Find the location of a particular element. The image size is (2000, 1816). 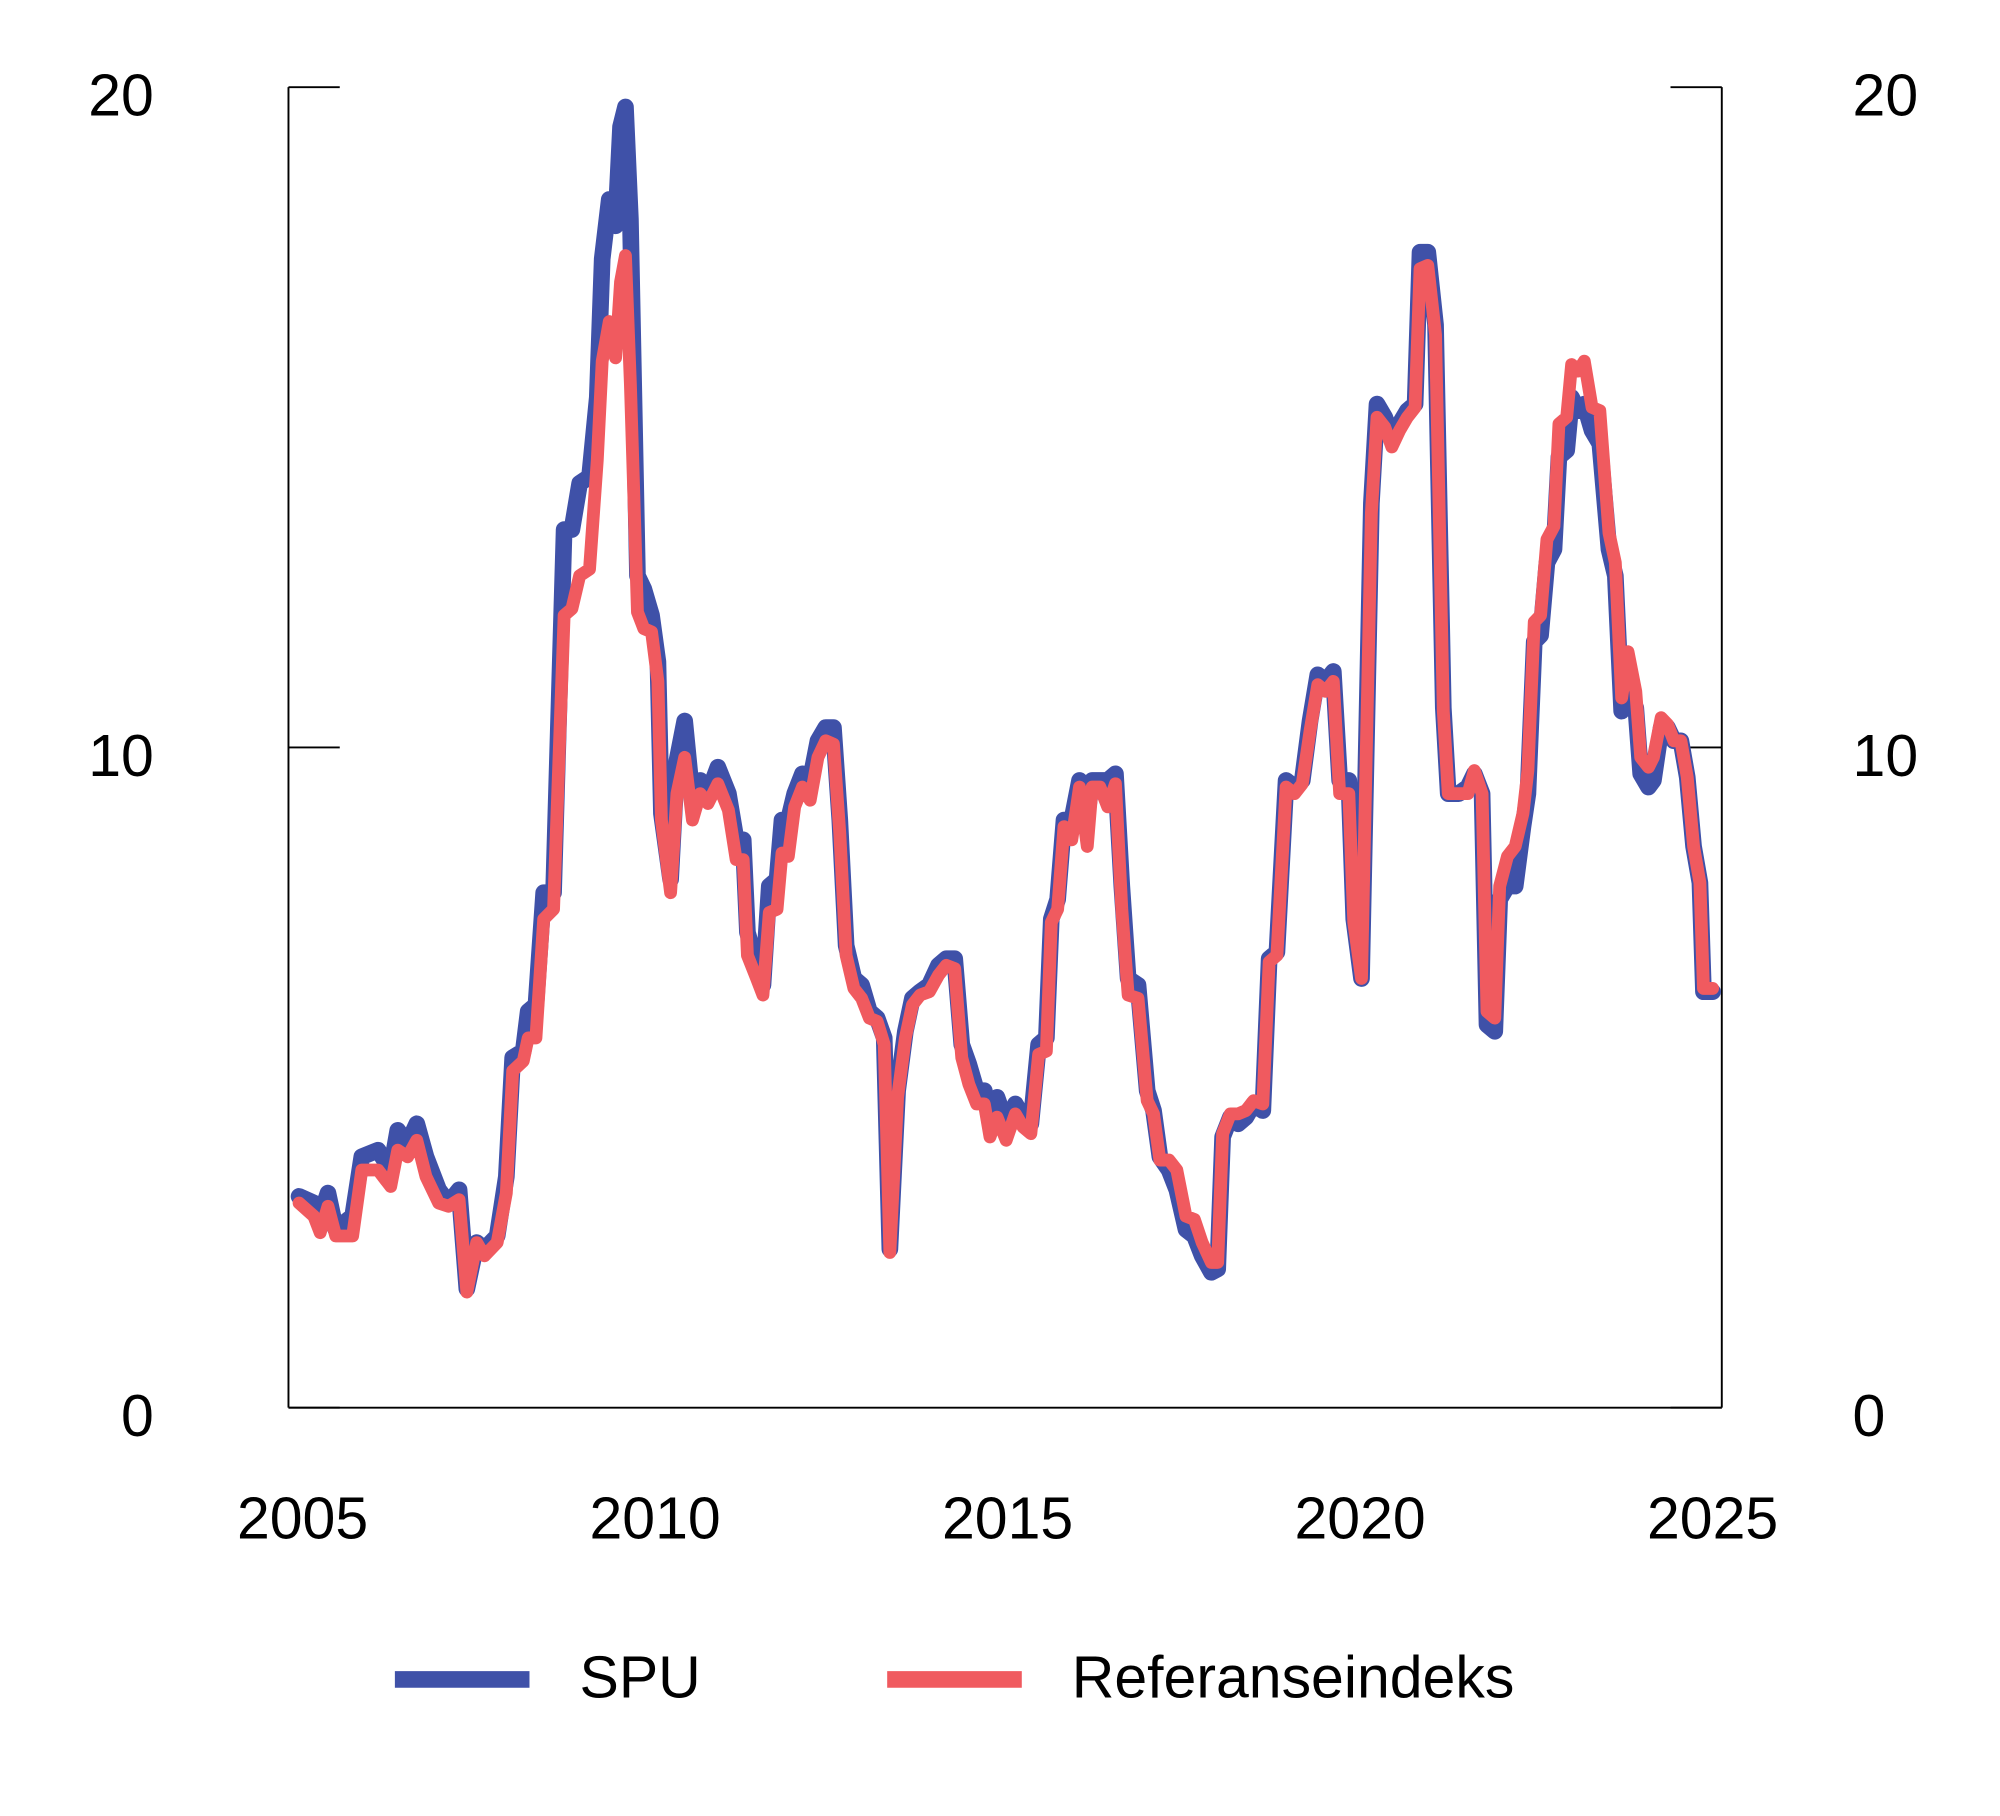

y-tick-label: 0 is located at coordinates (137, 1416).